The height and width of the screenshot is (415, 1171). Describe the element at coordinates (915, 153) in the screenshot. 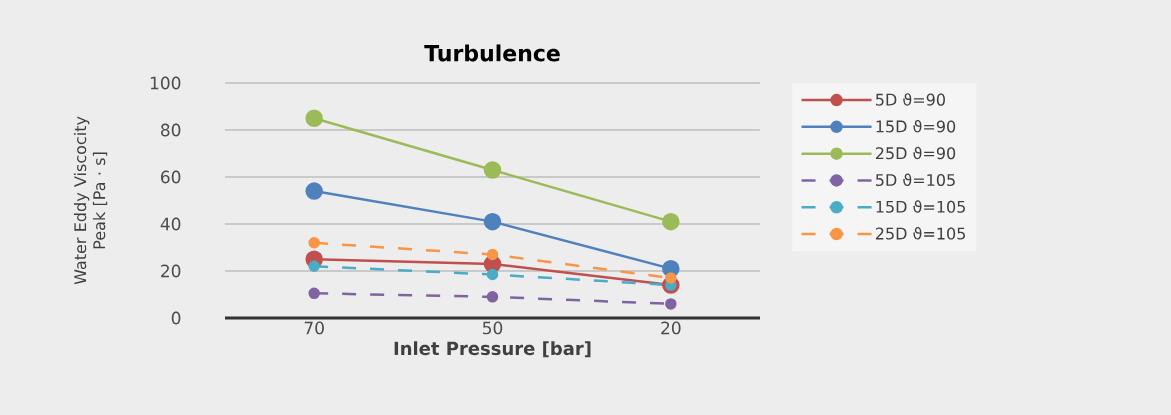

I see `legend-label: 25D ϑ=90` at that location.